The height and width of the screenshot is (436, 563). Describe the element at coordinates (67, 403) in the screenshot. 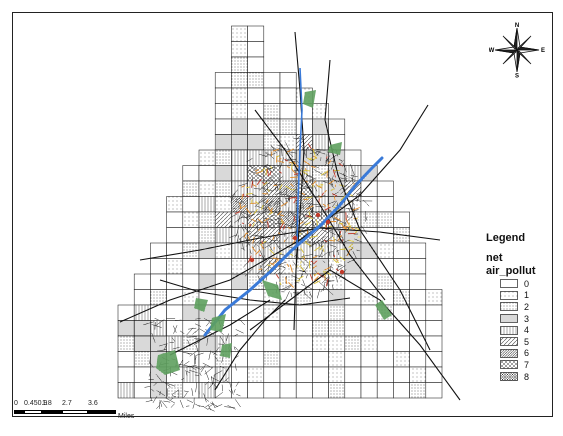

I see `scale-tick-label: 2.7` at that location.